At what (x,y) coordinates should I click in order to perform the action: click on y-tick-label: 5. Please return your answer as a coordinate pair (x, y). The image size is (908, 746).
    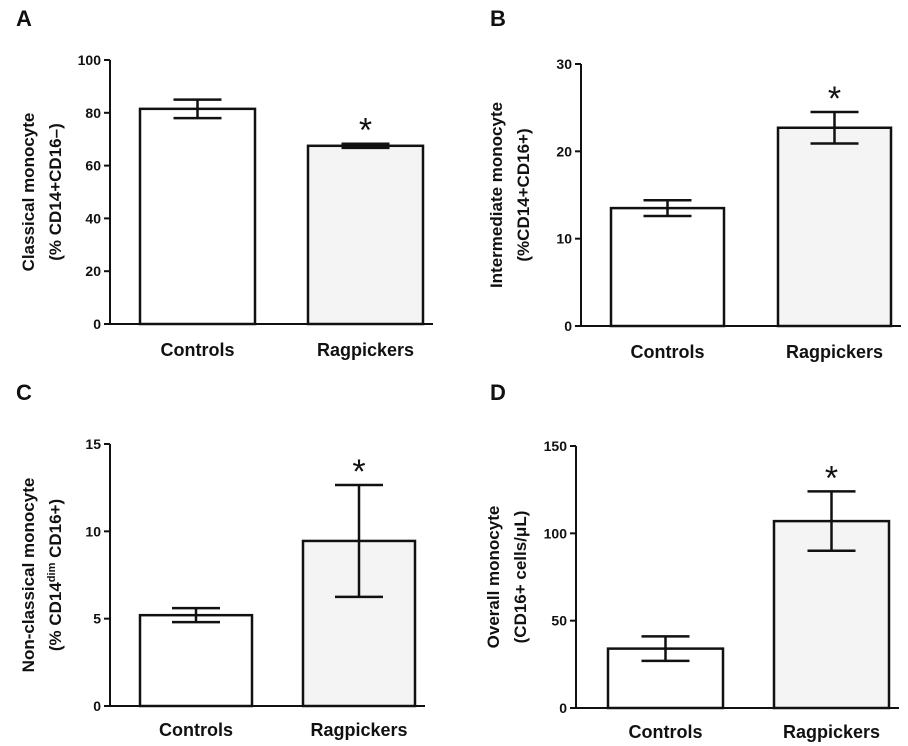
    Looking at the image, I should click on (97, 619).